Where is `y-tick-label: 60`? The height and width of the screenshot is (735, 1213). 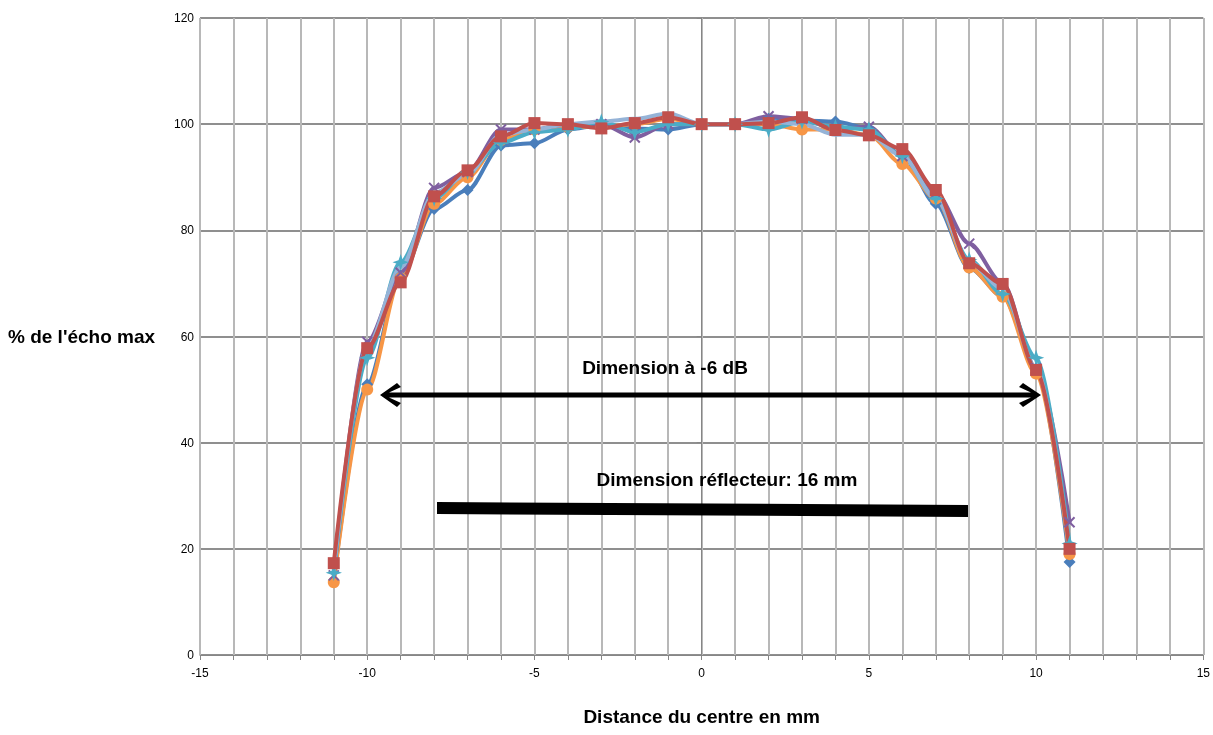 y-tick-label: 60 is located at coordinates (187, 336).